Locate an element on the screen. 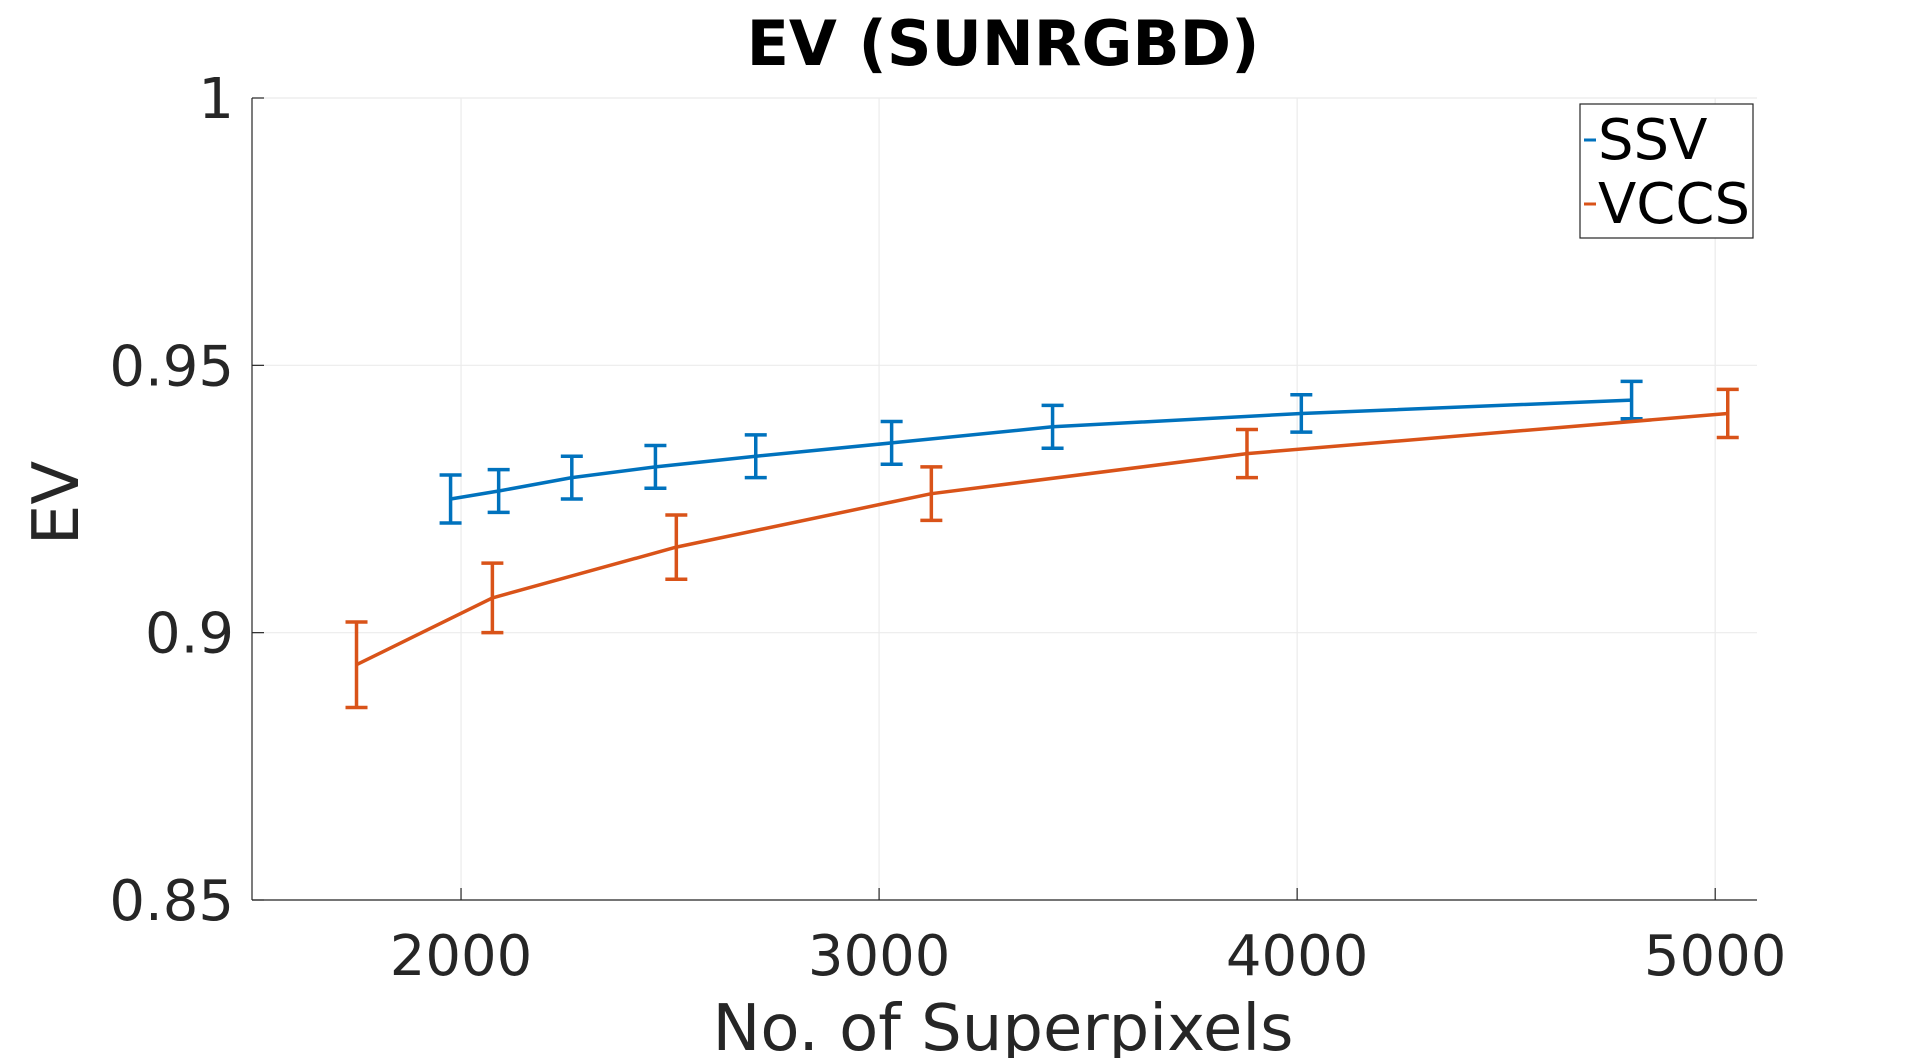 This screenshot has width=1920, height=1058. series-ssv is located at coordinates (1041, 452).